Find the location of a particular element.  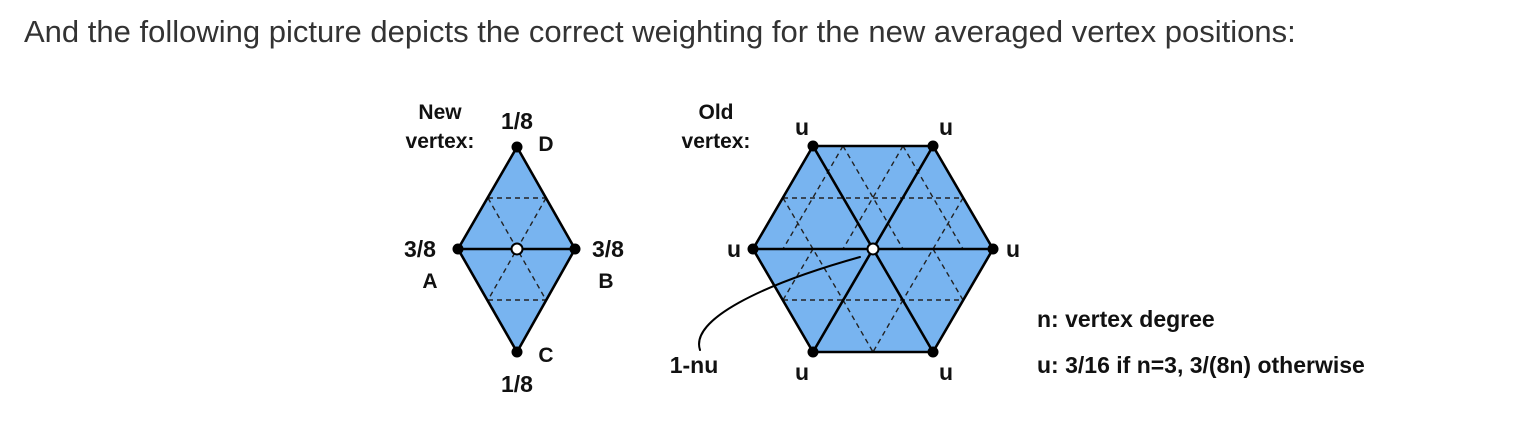

weight-b: 3/8 is located at coordinates (608, 249).